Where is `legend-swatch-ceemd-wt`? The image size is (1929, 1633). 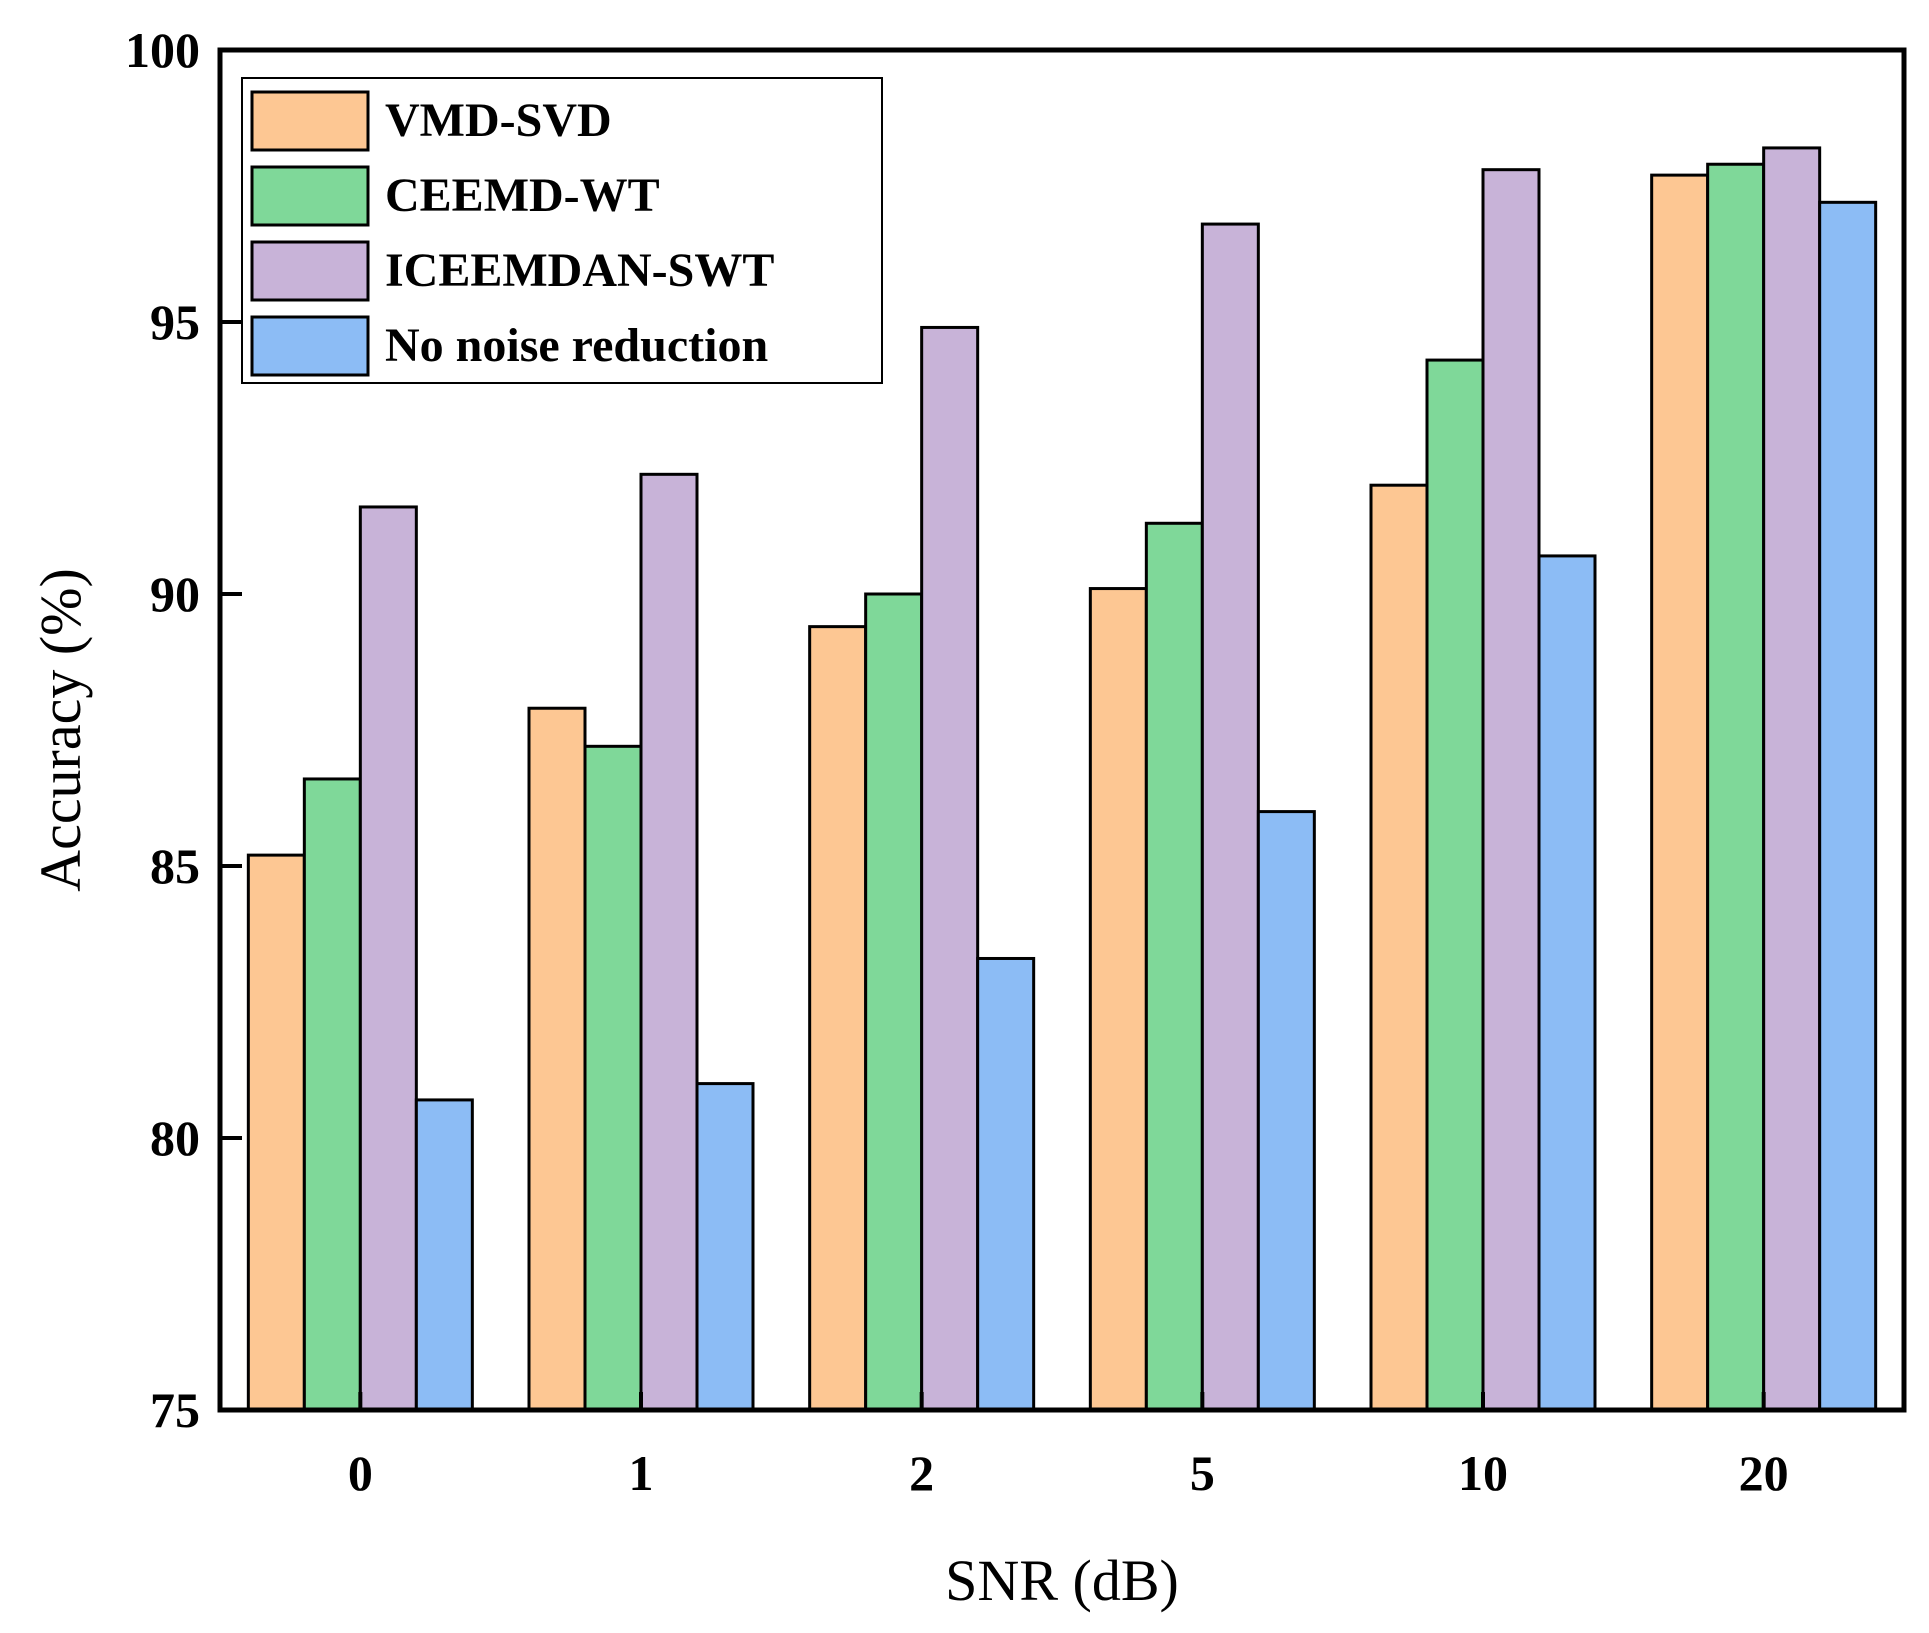 legend-swatch-ceemd-wt is located at coordinates (310, 196).